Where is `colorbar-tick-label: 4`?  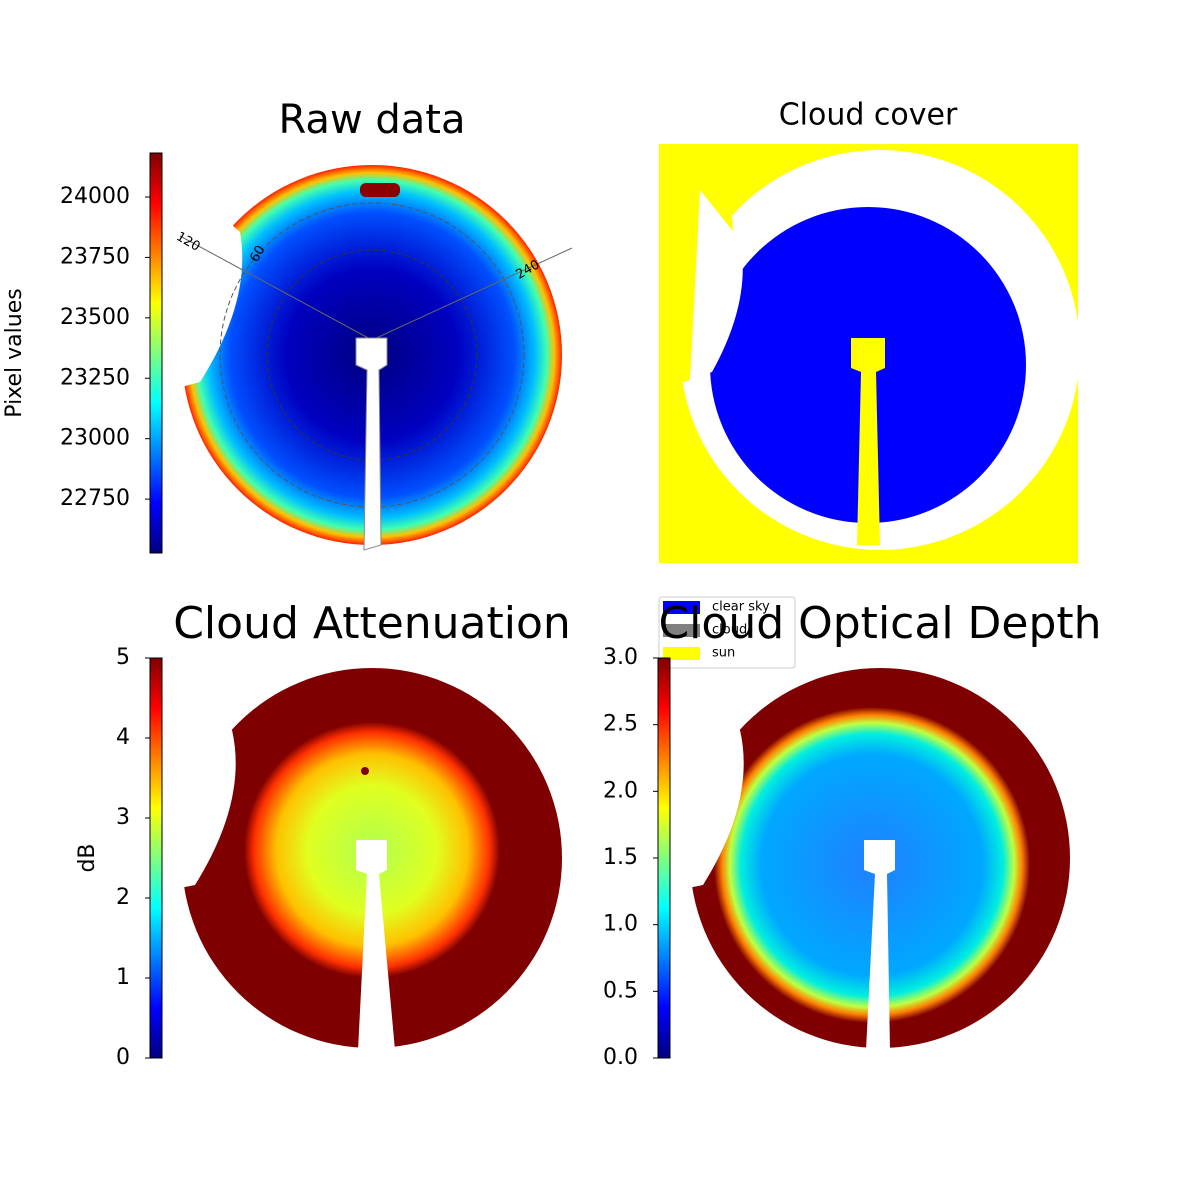 colorbar-tick-label: 4 is located at coordinates (123, 737).